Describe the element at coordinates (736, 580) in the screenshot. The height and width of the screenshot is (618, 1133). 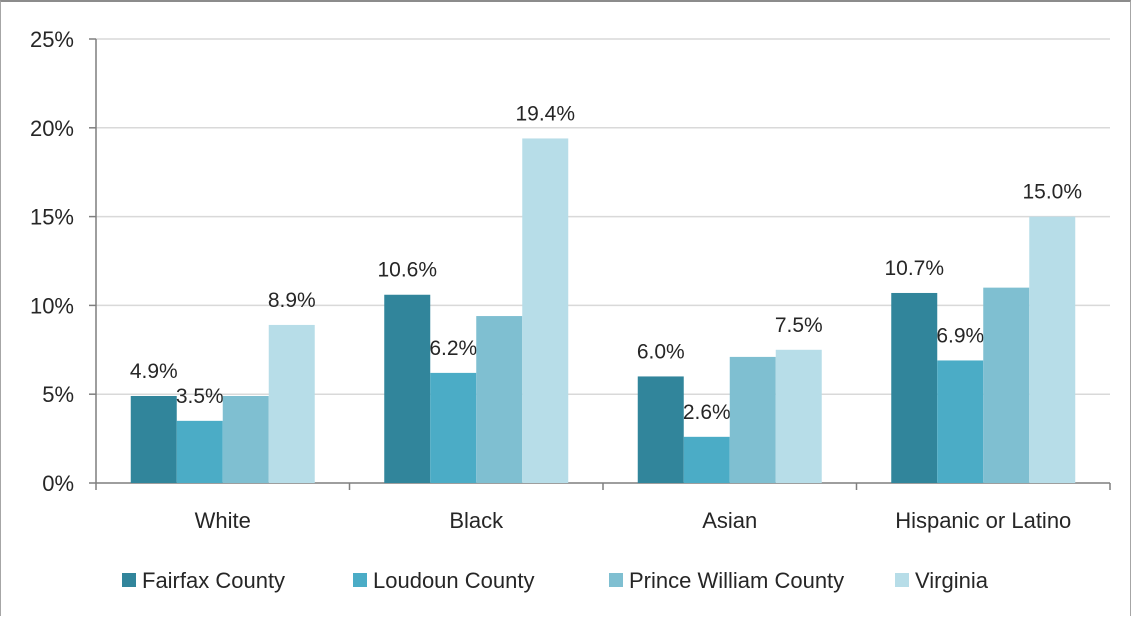
I see `legend-label: Prince William County` at that location.